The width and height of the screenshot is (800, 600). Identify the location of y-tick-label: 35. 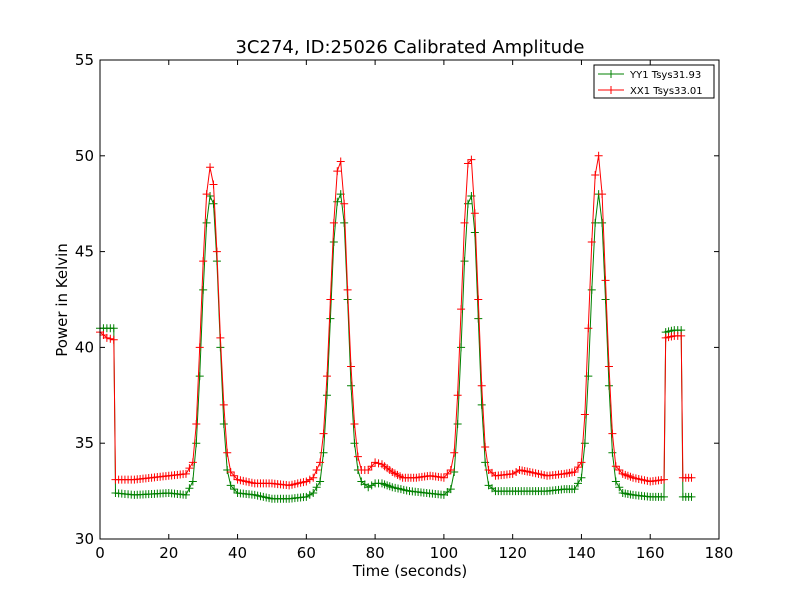
(84, 443).